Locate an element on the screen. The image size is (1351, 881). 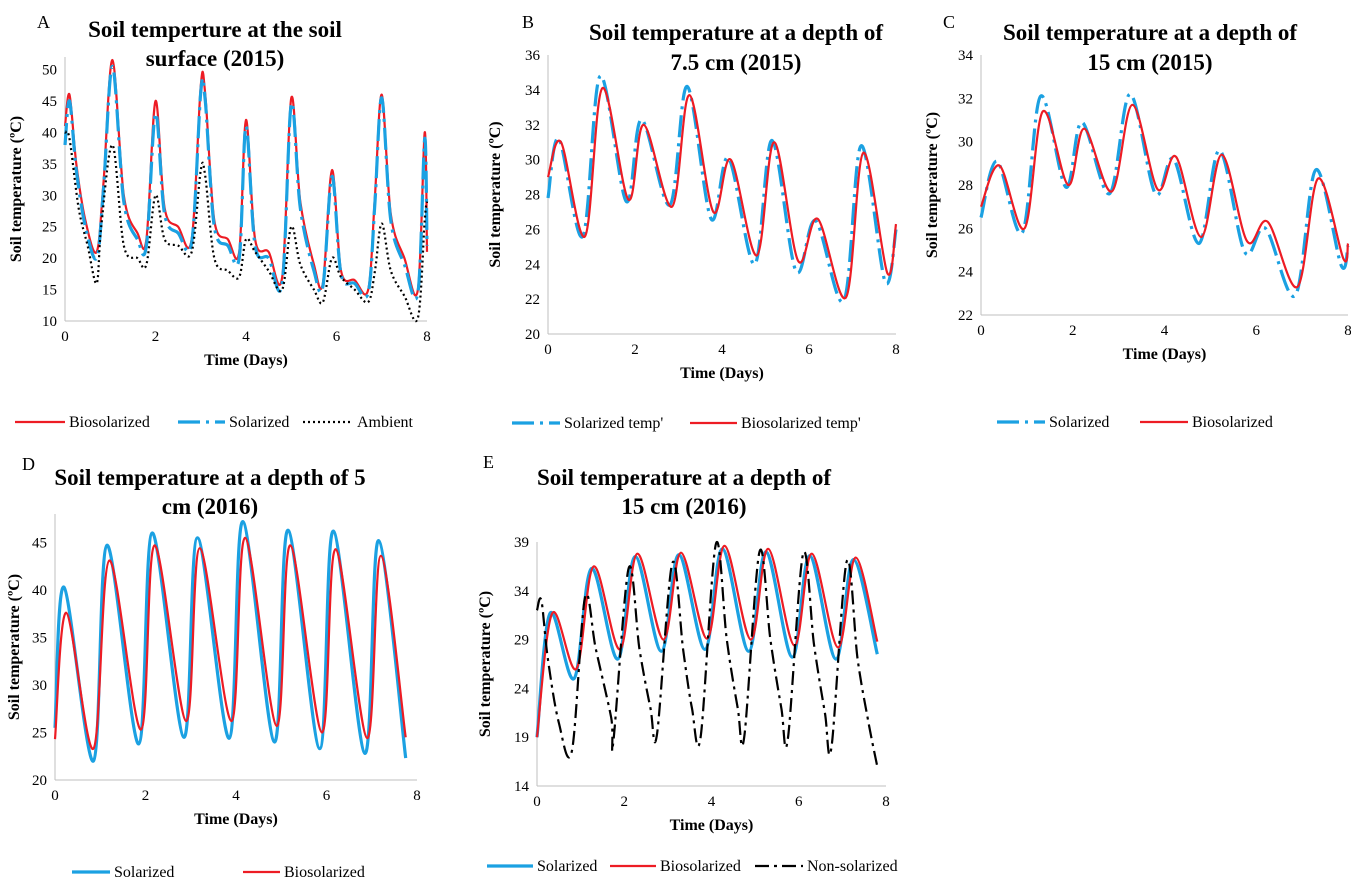
y-tick-label: 39 is located at coordinates (521, 543).